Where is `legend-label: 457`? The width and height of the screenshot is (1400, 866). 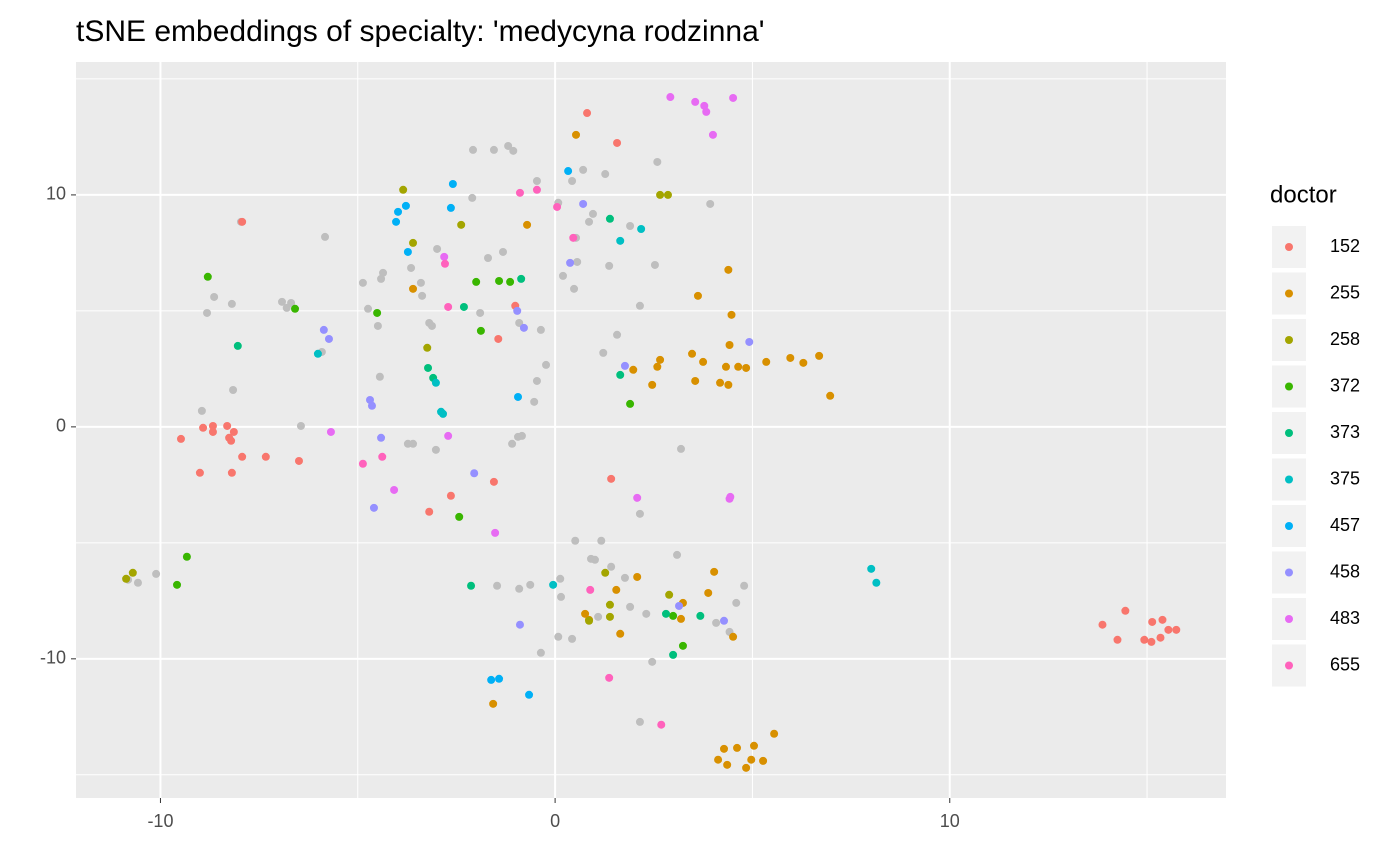 legend-label: 457 is located at coordinates (1345, 525).